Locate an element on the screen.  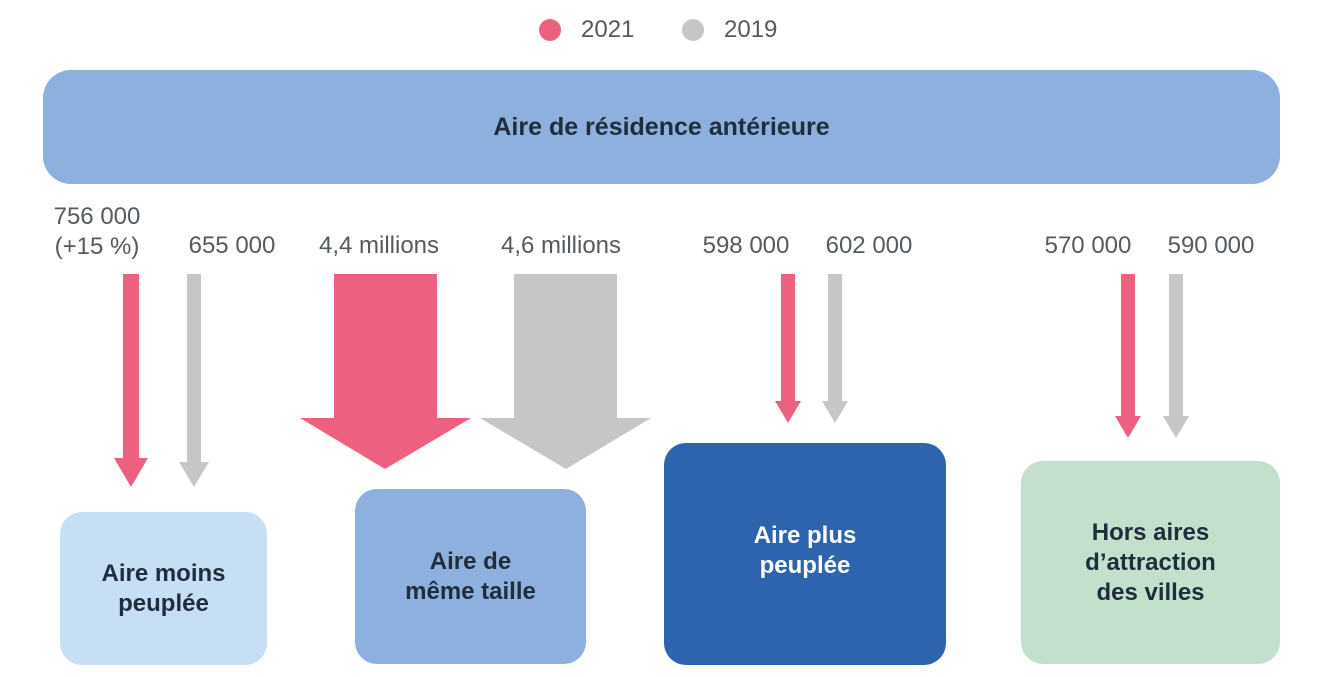
legend-dot-2019 is located at coordinates (693, 30).